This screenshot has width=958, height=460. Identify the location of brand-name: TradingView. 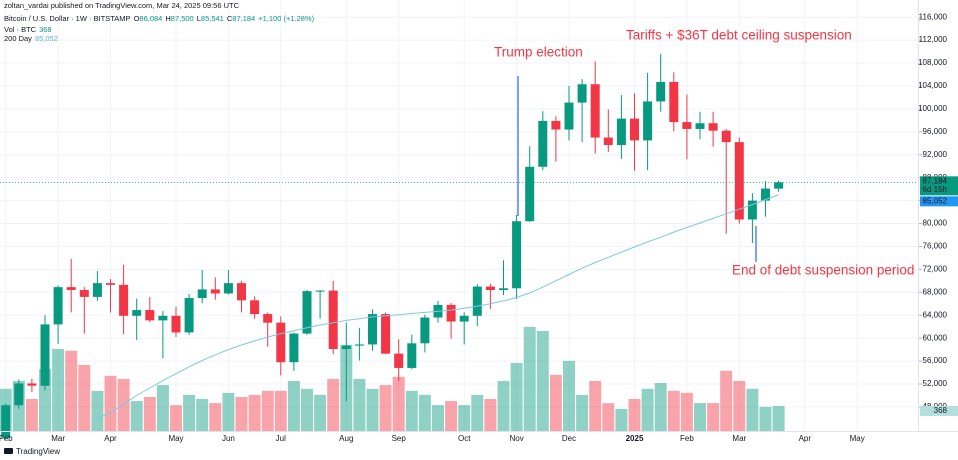
(38, 451).